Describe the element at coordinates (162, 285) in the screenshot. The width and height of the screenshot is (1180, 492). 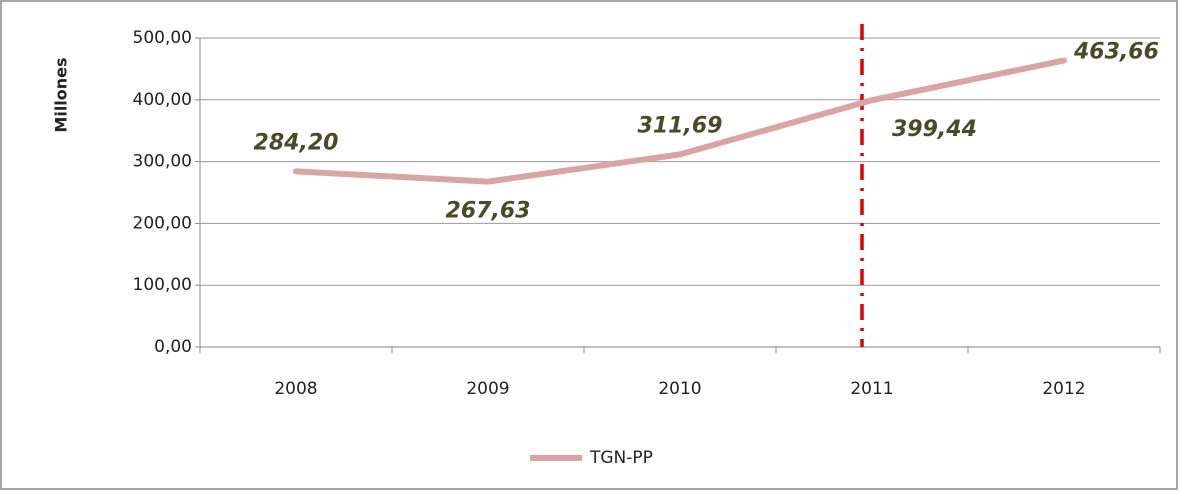
I see `y-tick-label: 100,00` at that location.